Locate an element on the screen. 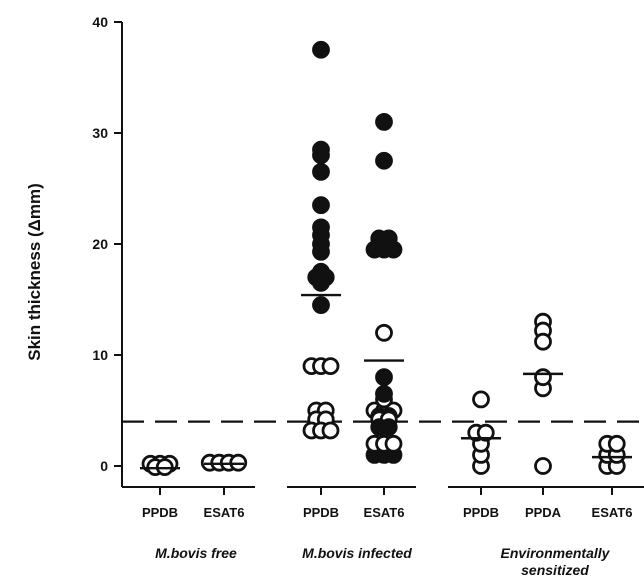 The width and height of the screenshot is (644, 580). y-tick-label: 10 is located at coordinates (100, 355).